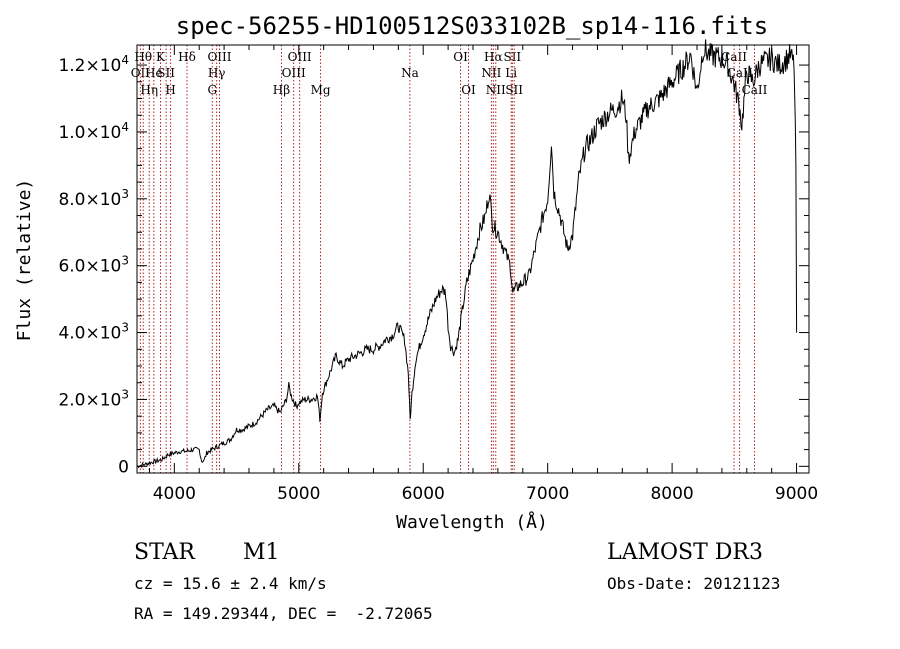 The height and width of the screenshot is (649, 900). Describe the element at coordinates (24, 260) in the screenshot. I see `y-axis-label: Flux (relative)` at that location.